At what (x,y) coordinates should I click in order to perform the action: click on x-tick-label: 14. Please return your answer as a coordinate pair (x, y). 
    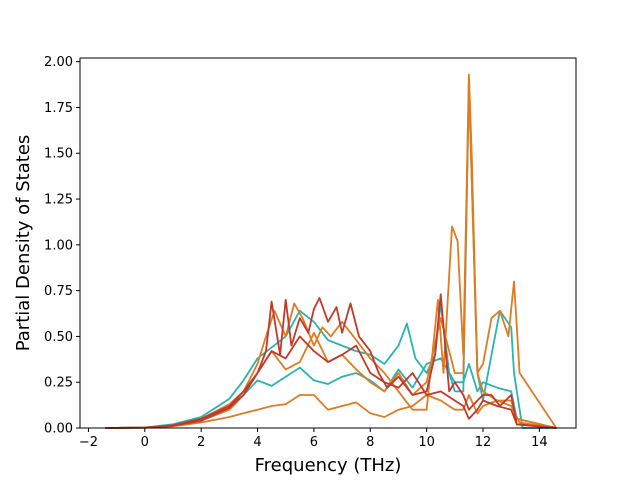
    Looking at the image, I should click on (539, 442).